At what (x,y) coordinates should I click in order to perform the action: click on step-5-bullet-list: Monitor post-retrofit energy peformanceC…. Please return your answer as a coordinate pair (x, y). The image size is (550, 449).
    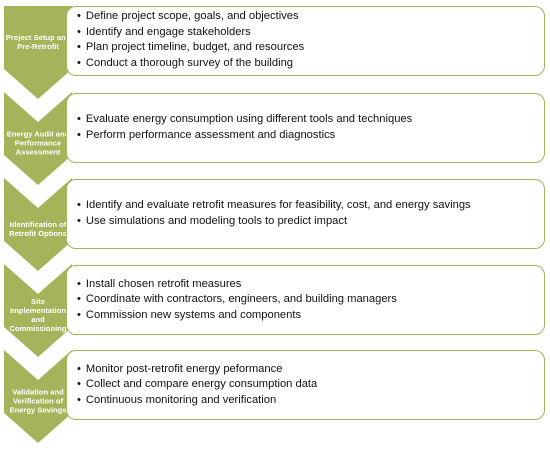
    Looking at the image, I should click on (307, 385).